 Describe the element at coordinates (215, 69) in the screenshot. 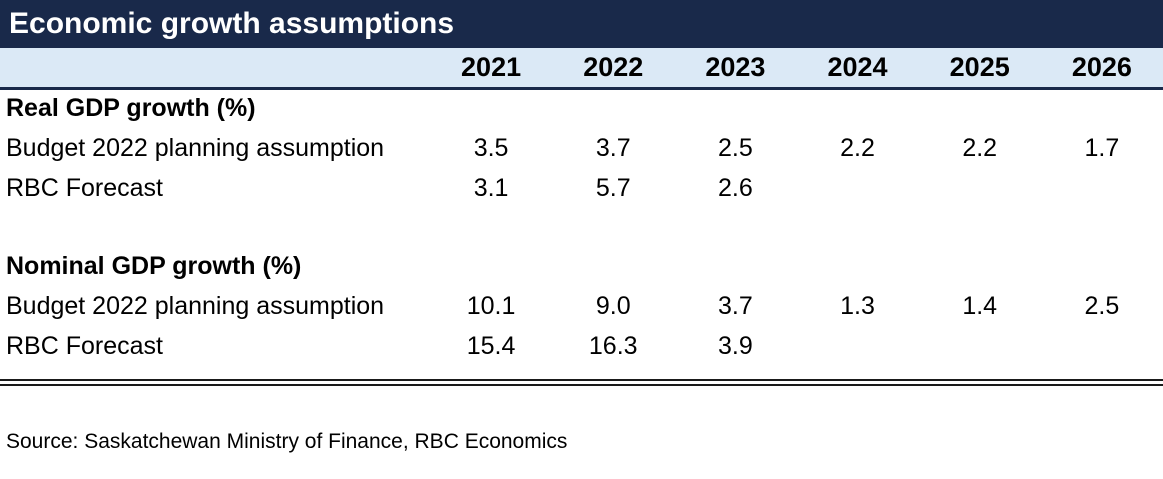

I see `corner-cell` at that location.